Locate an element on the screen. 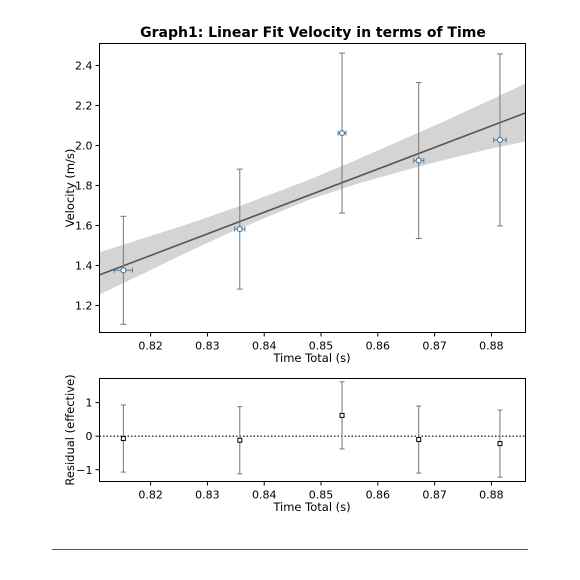 This screenshot has height=580, width=580. residual-x-tick-label: 0.86 is located at coordinates (378, 495).